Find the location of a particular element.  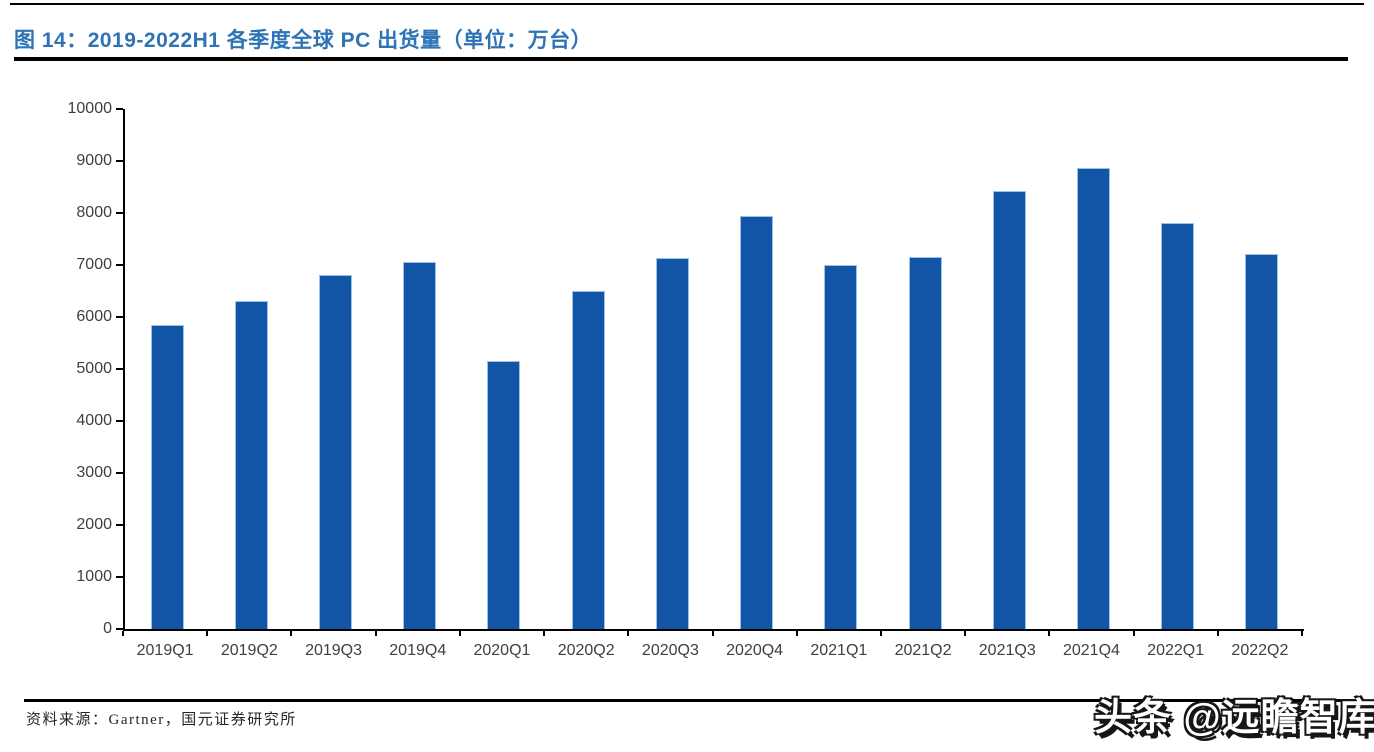

x-axis-tick-label: 2019Q3 is located at coordinates (333, 650).